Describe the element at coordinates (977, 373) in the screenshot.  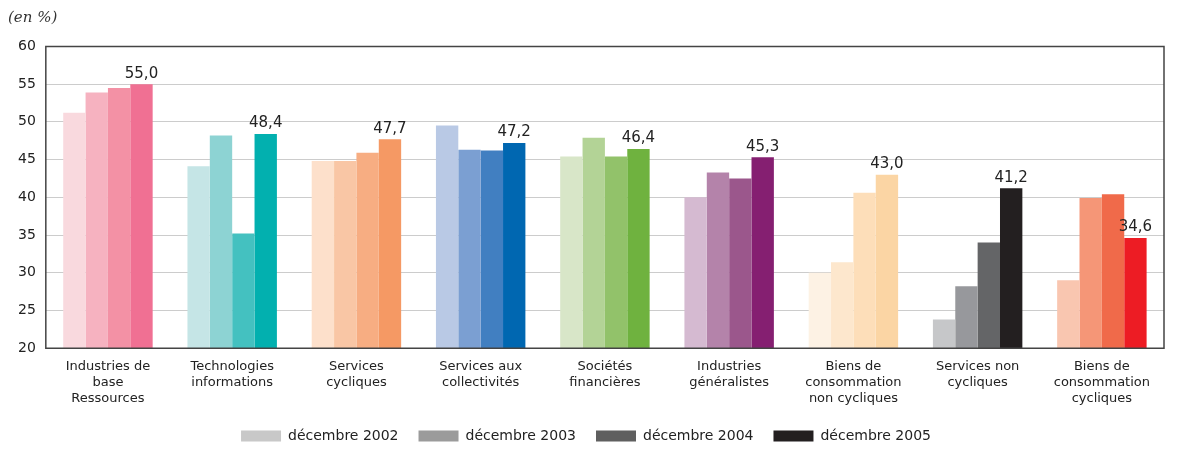
I see `x-tick-label: Services non cycliques` at that location.